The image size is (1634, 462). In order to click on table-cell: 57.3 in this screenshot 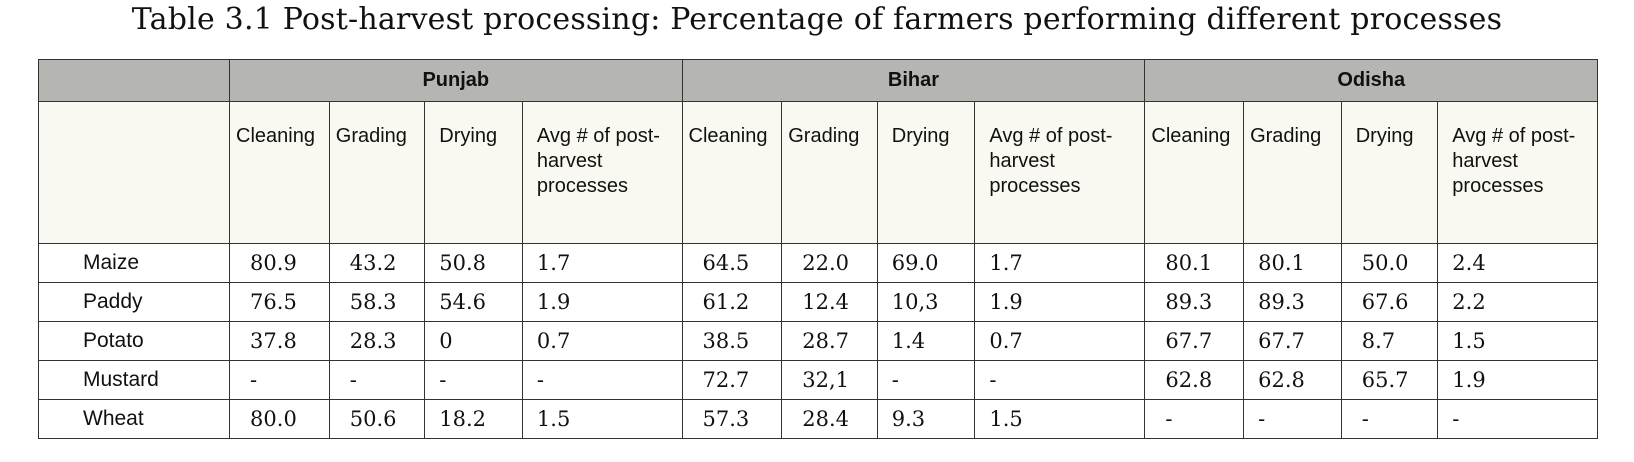, I will do `click(732, 419)`.